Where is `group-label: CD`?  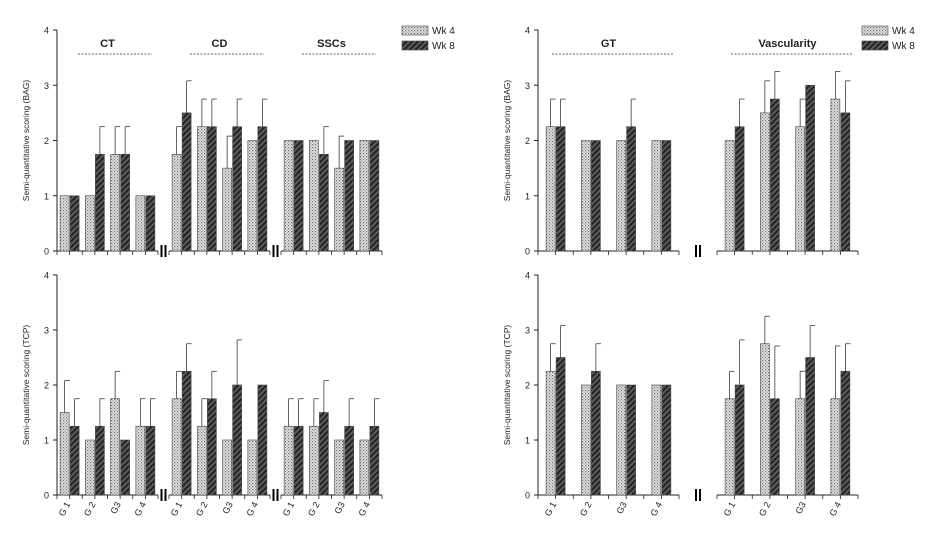 group-label: CD is located at coordinates (220, 44).